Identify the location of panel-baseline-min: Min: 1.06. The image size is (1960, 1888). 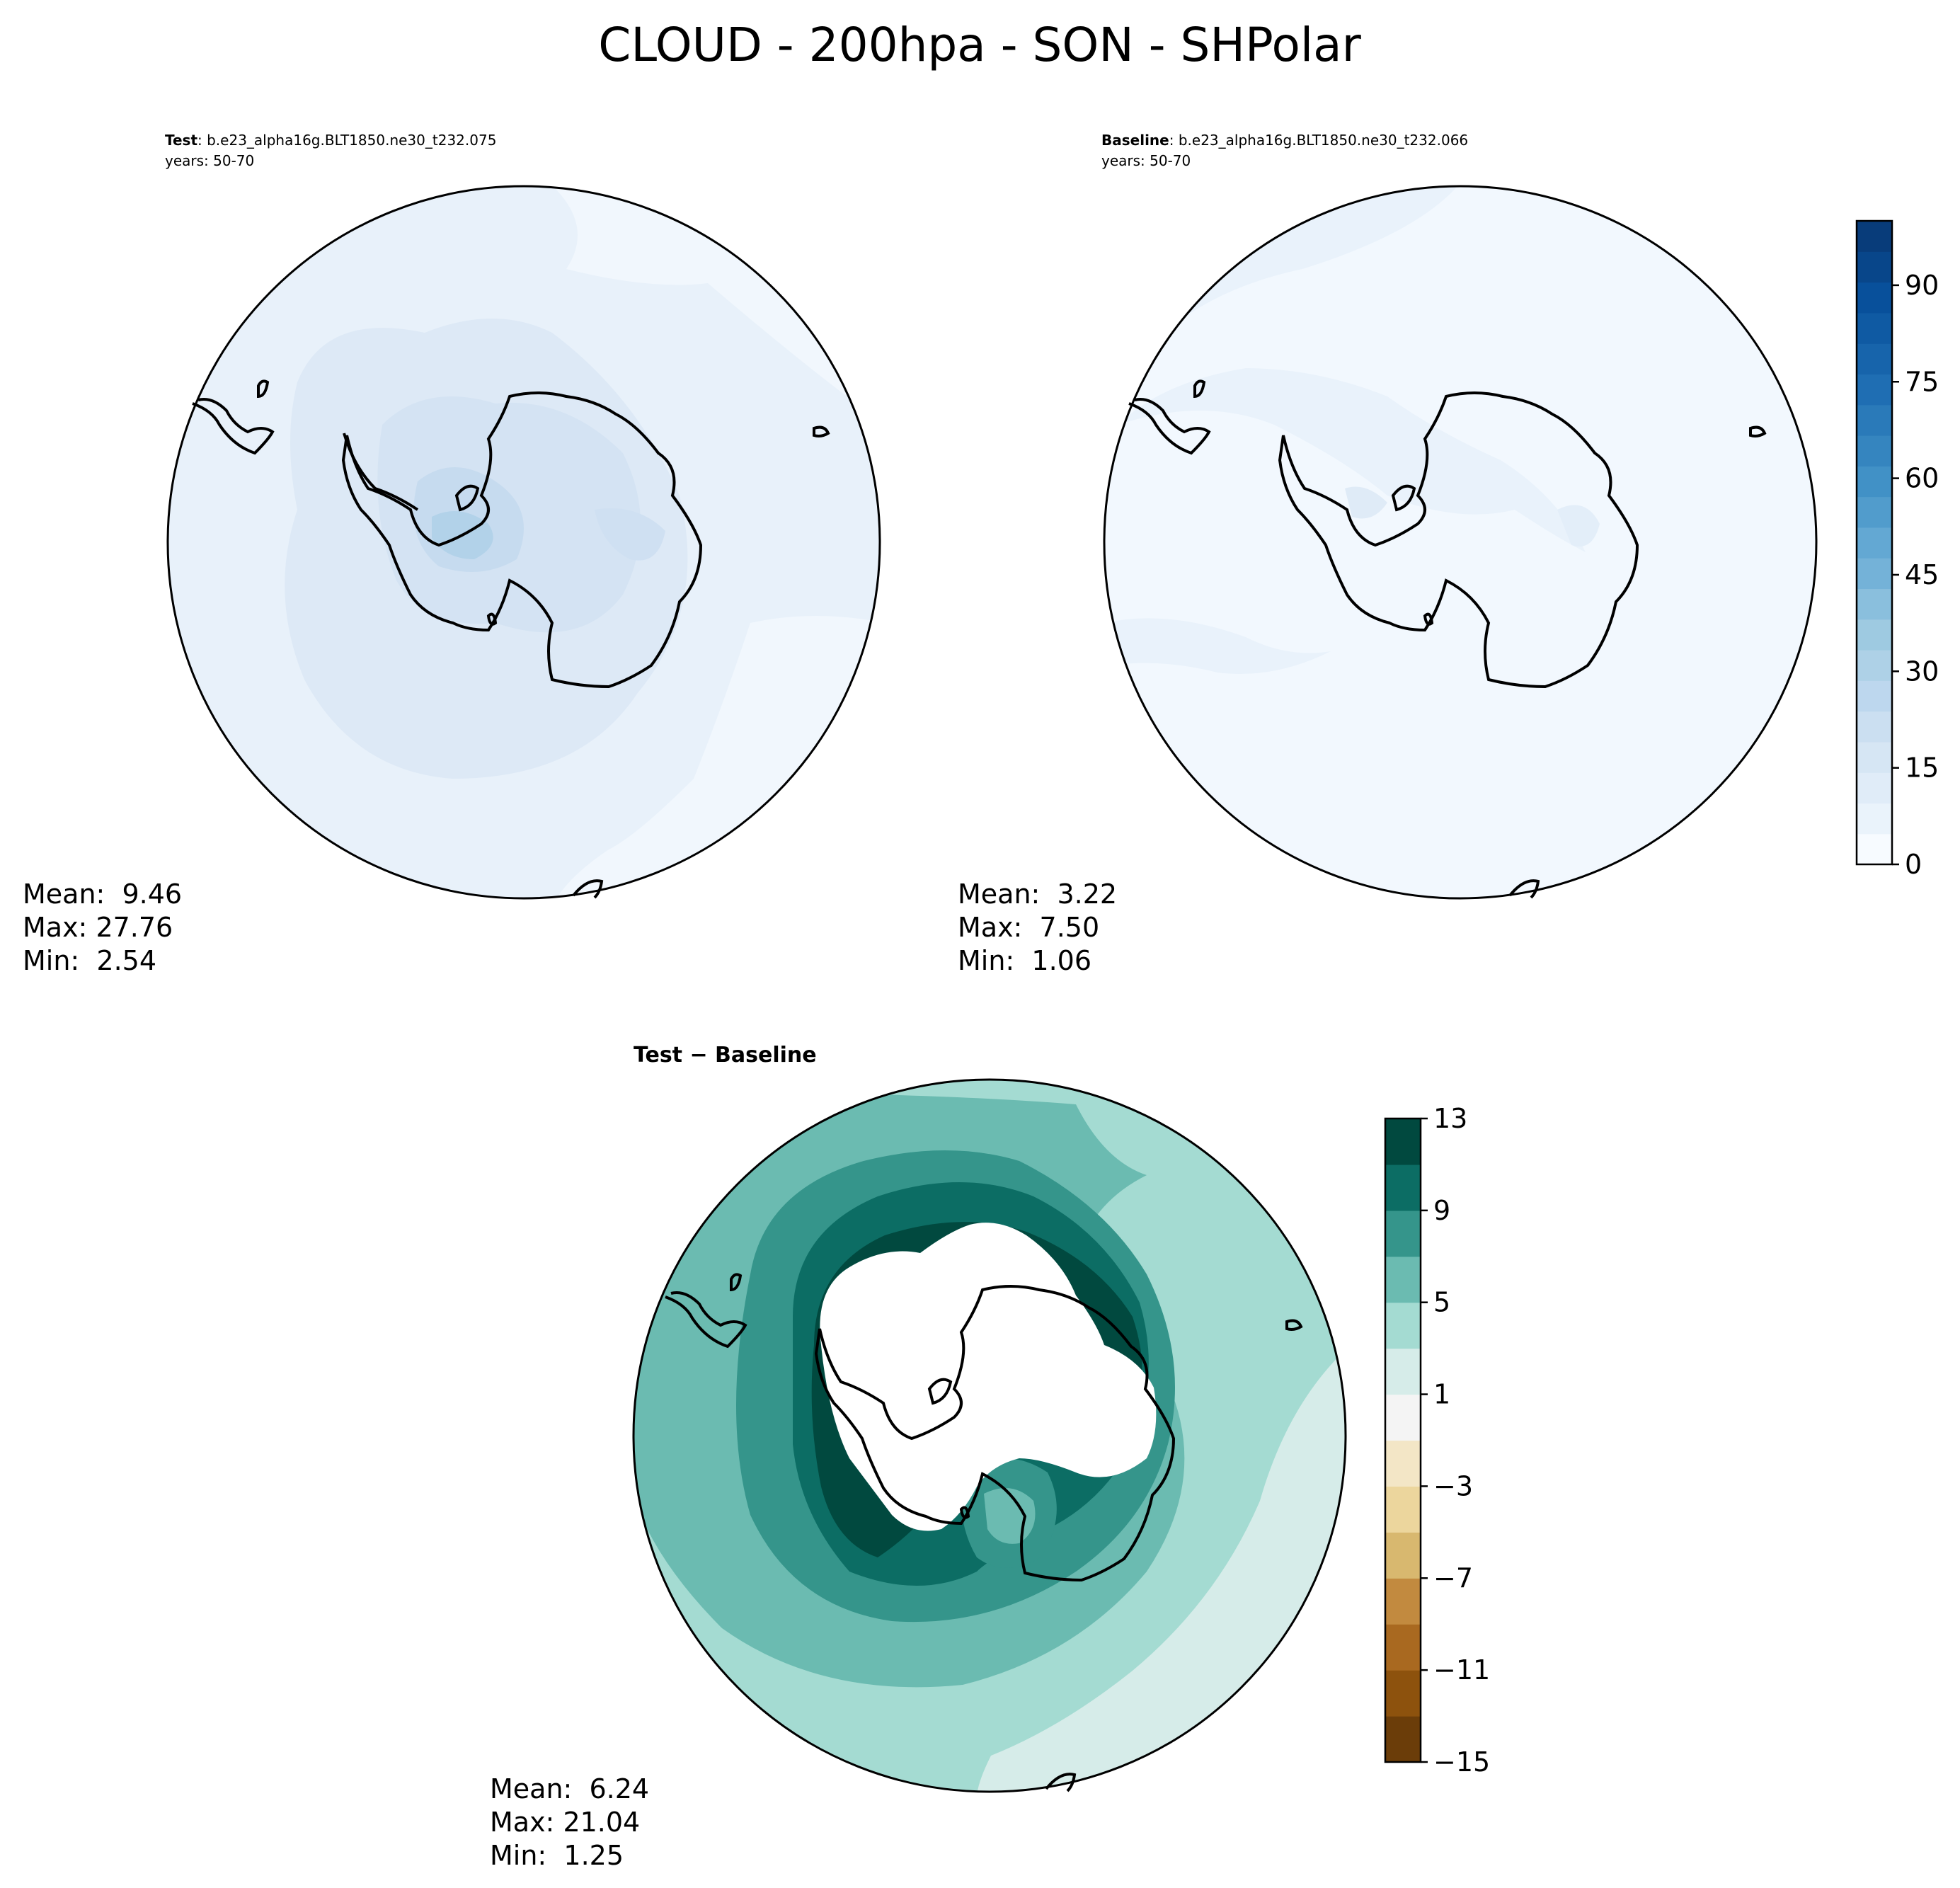
(1024, 960).